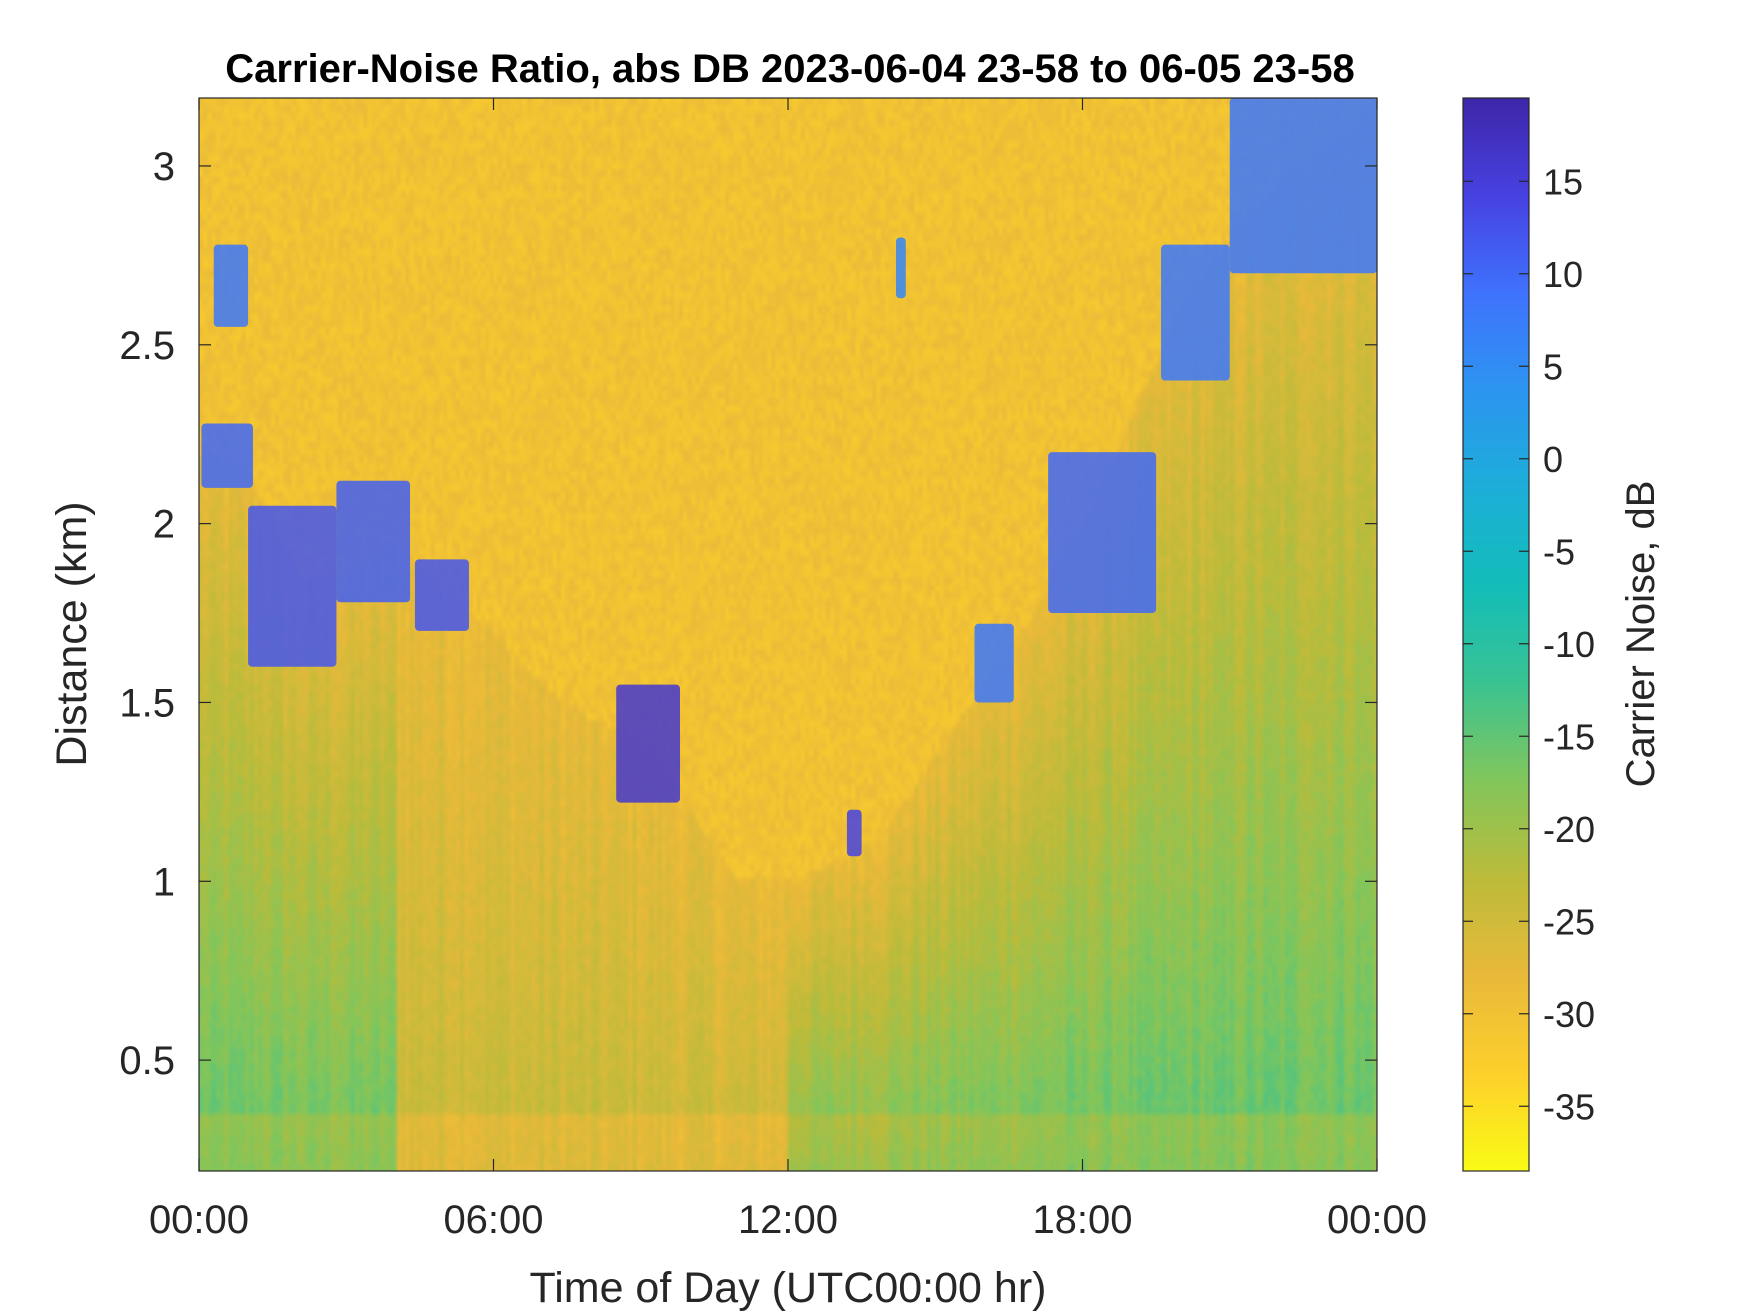 The width and height of the screenshot is (1750, 1313). What do you see at coordinates (1569, 829) in the screenshot?
I see `colorbar-tick-label-7: -20` at bounding box center [1569, 829].